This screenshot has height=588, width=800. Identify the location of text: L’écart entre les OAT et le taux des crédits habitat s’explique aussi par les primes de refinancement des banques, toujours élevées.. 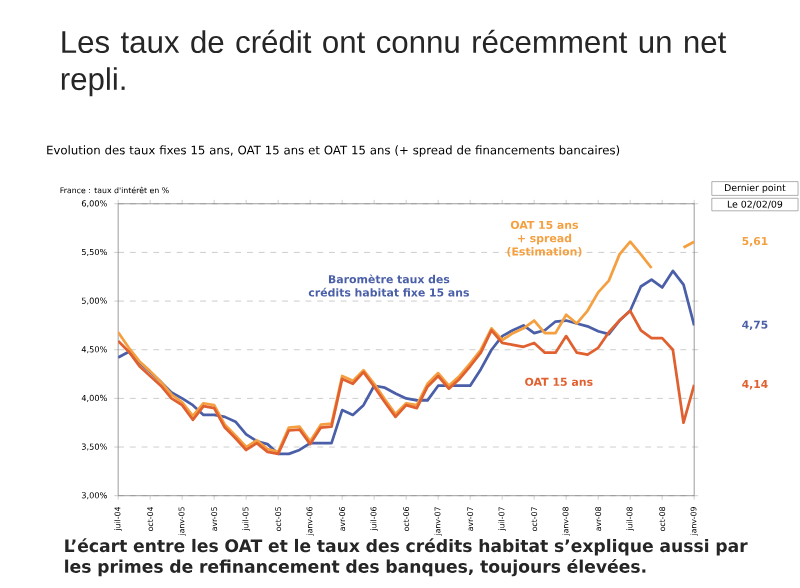
(406, 557).